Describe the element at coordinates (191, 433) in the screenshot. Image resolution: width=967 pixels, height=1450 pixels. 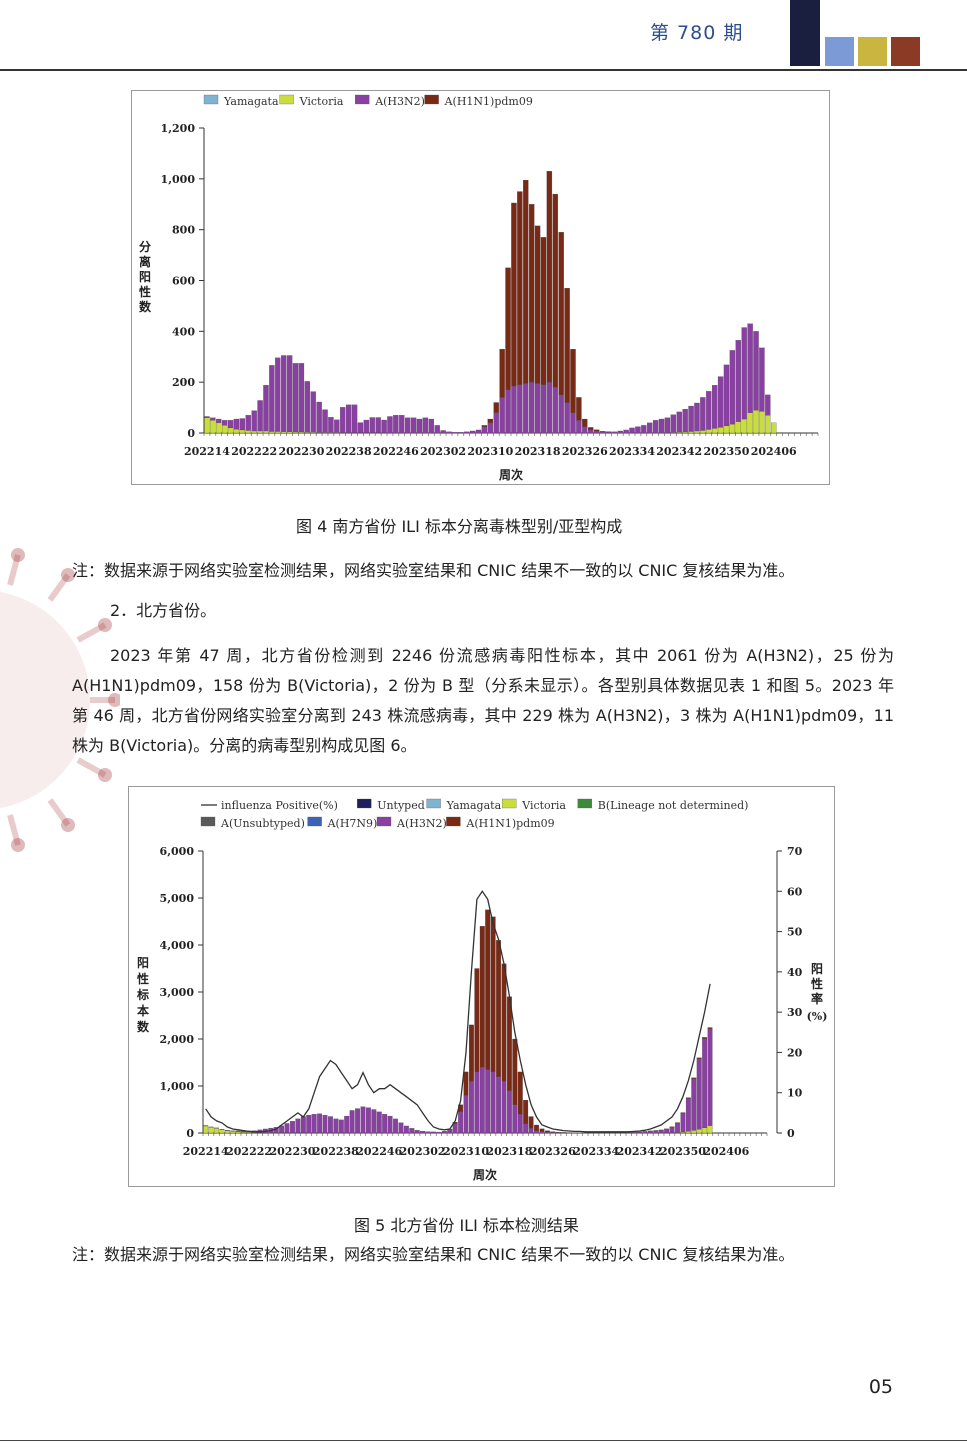
I see `y-tick-label: 0` at that location.